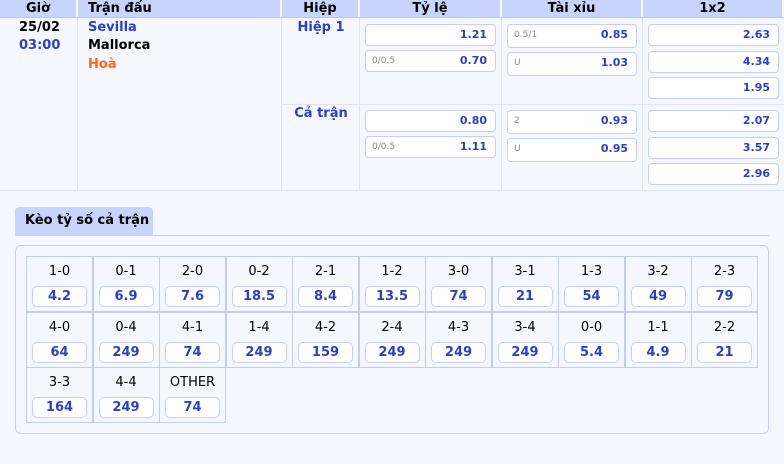  Describe the element at coordinates (112, 27) in the screenshot. I see `home-team: Sevilla` at that location.